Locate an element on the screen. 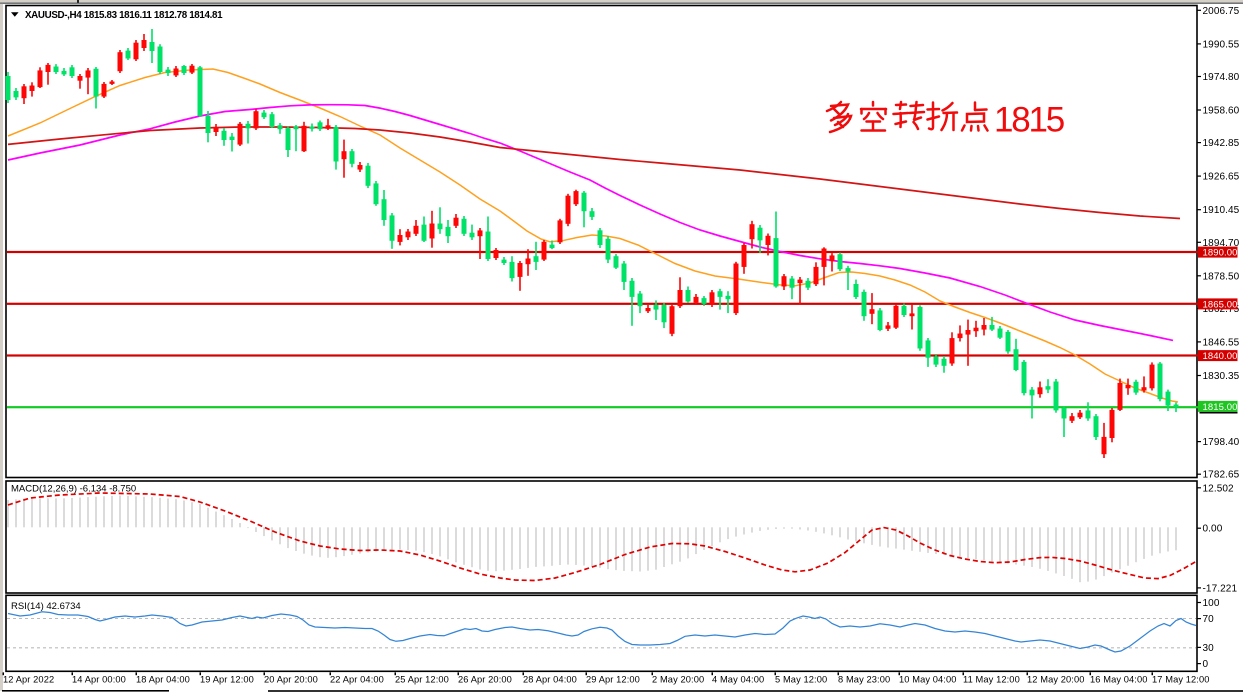  svg-text: 11 May 12:00 is located at coordinates (991, 680).